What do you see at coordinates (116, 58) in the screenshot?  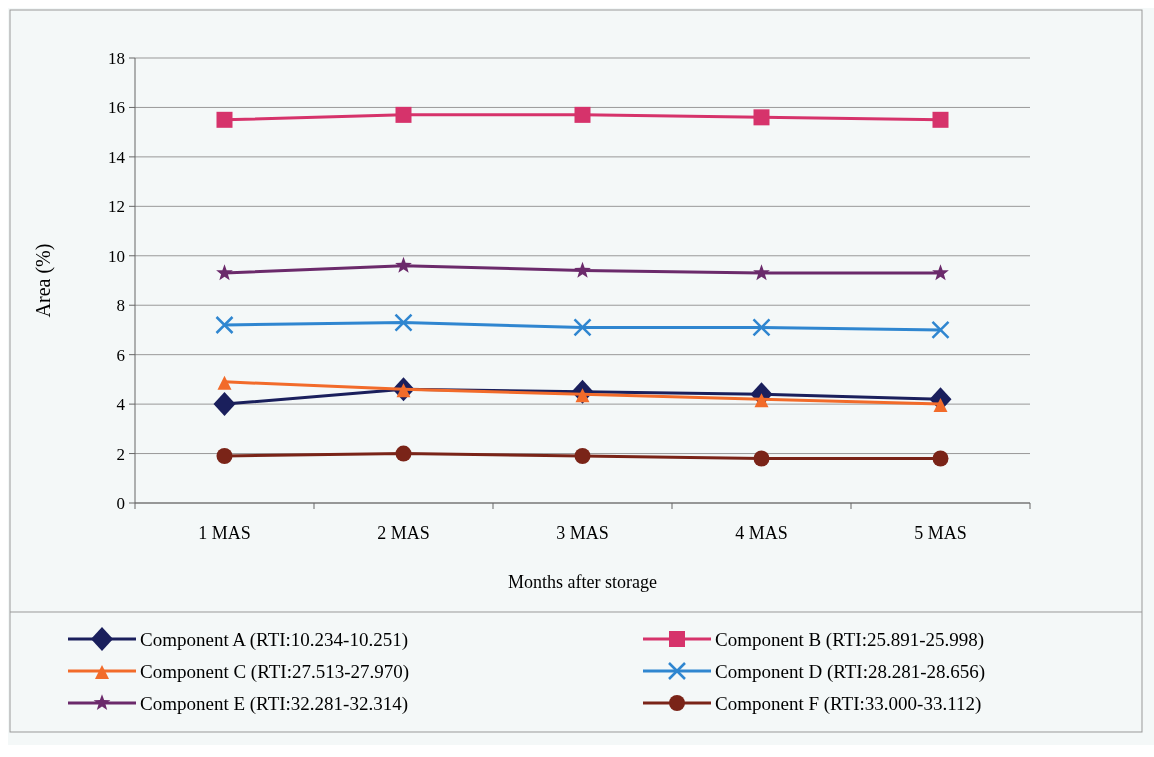 I see `y-tick-label: 18` at bounding box center [116, 58].